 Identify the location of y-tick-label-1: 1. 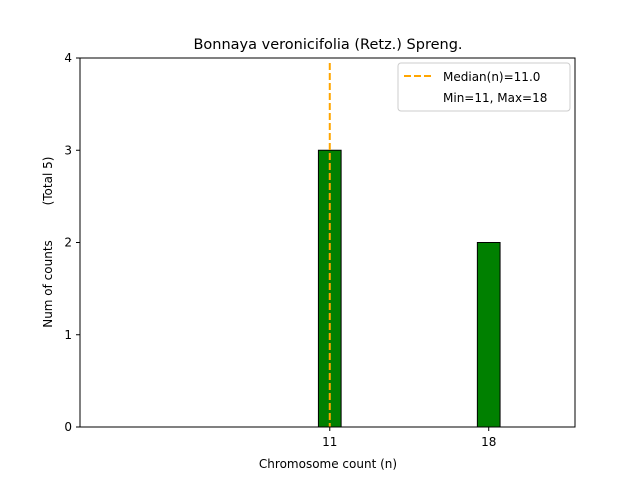
(68, 335).